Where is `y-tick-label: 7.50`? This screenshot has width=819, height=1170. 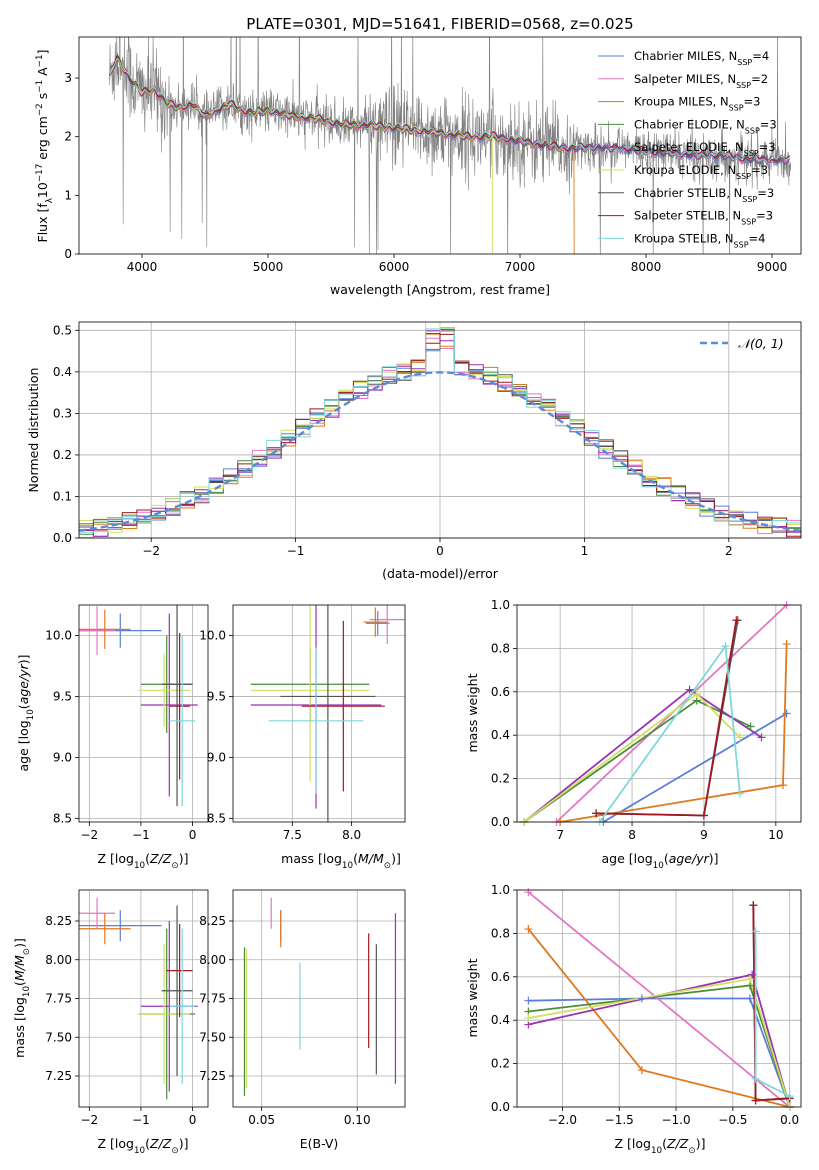 y-tick-label: 7.50 is located at coordinates (212, 1037).